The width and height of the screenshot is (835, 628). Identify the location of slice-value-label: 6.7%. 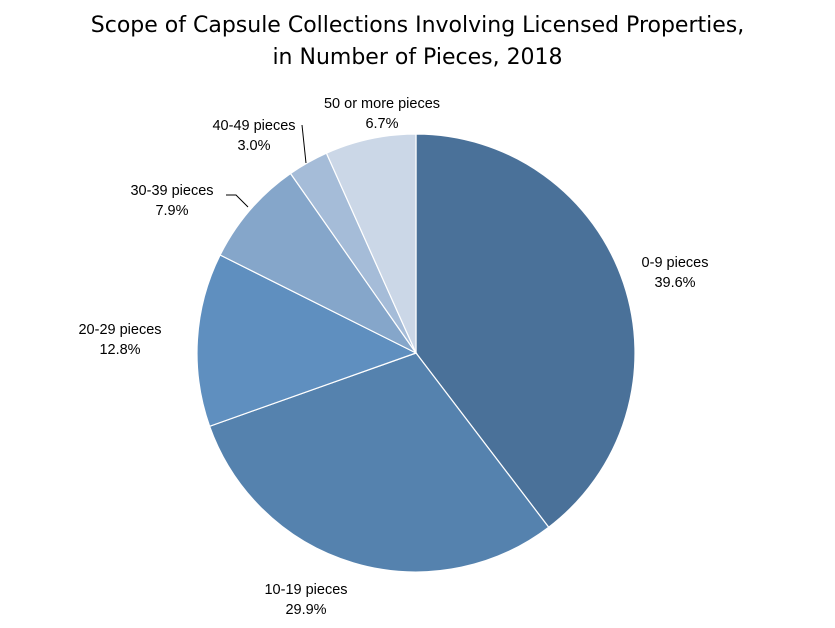
(381, 124).